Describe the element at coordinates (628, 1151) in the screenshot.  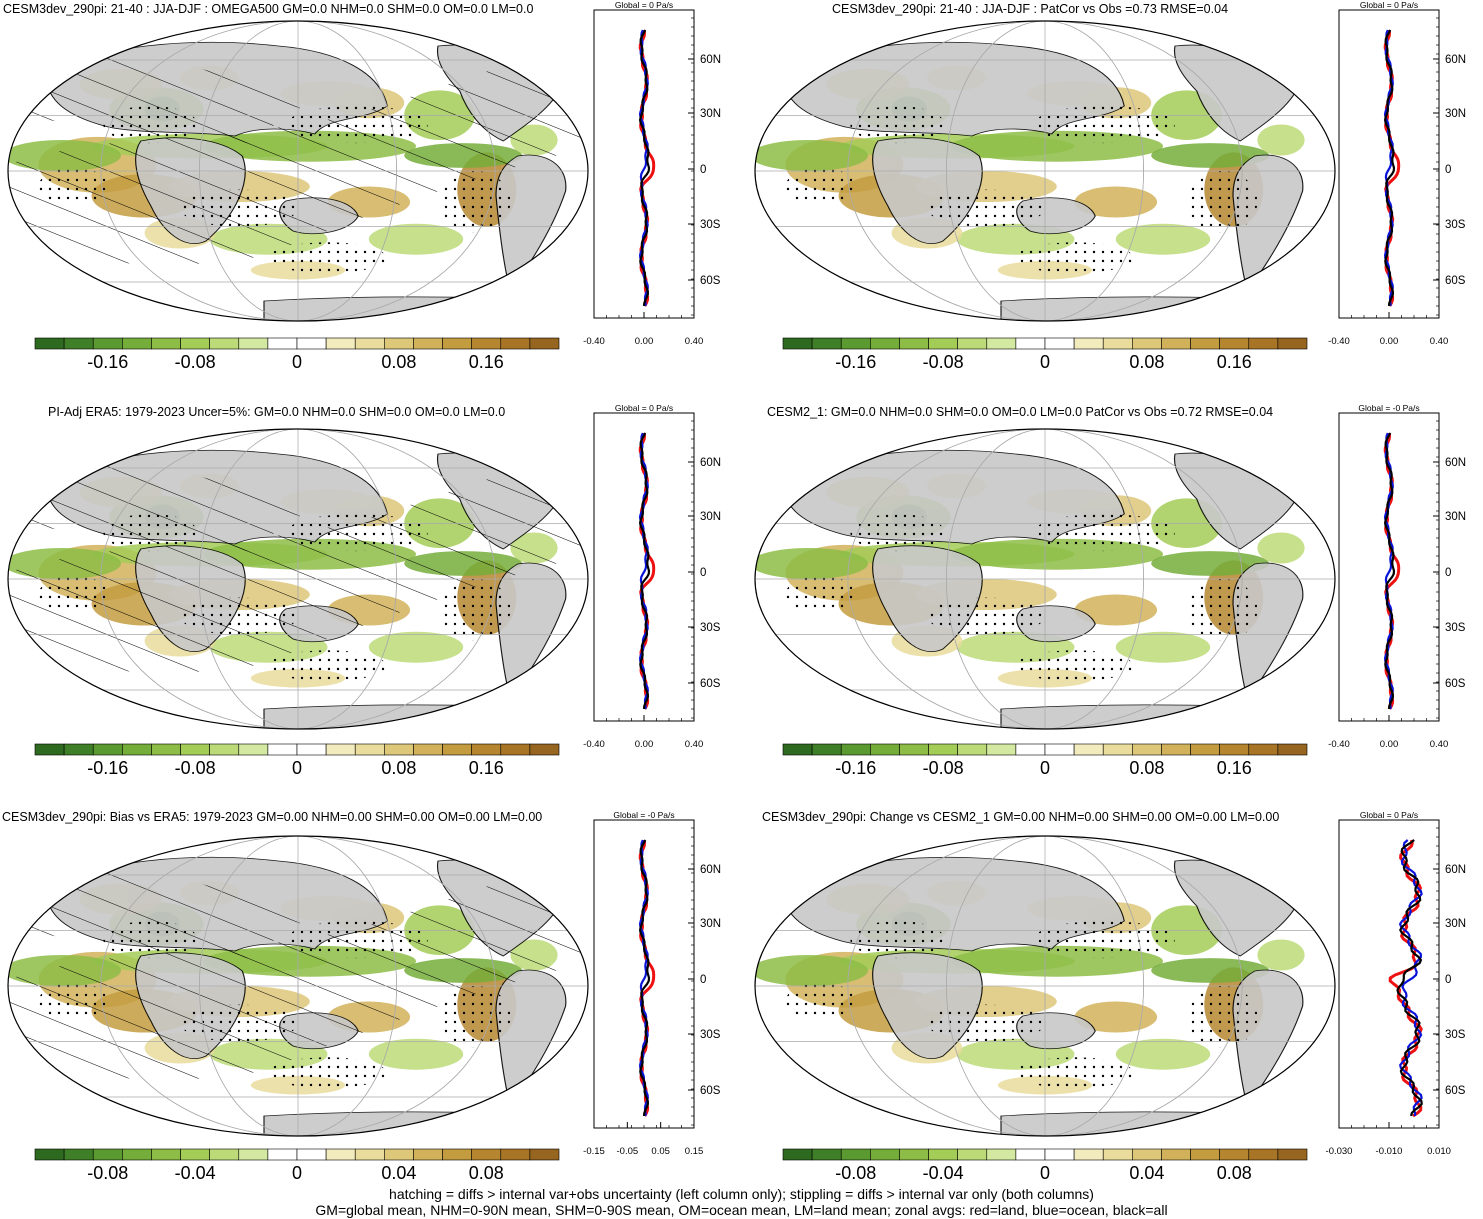
I see `x-tick-label: -0.05` at that location.